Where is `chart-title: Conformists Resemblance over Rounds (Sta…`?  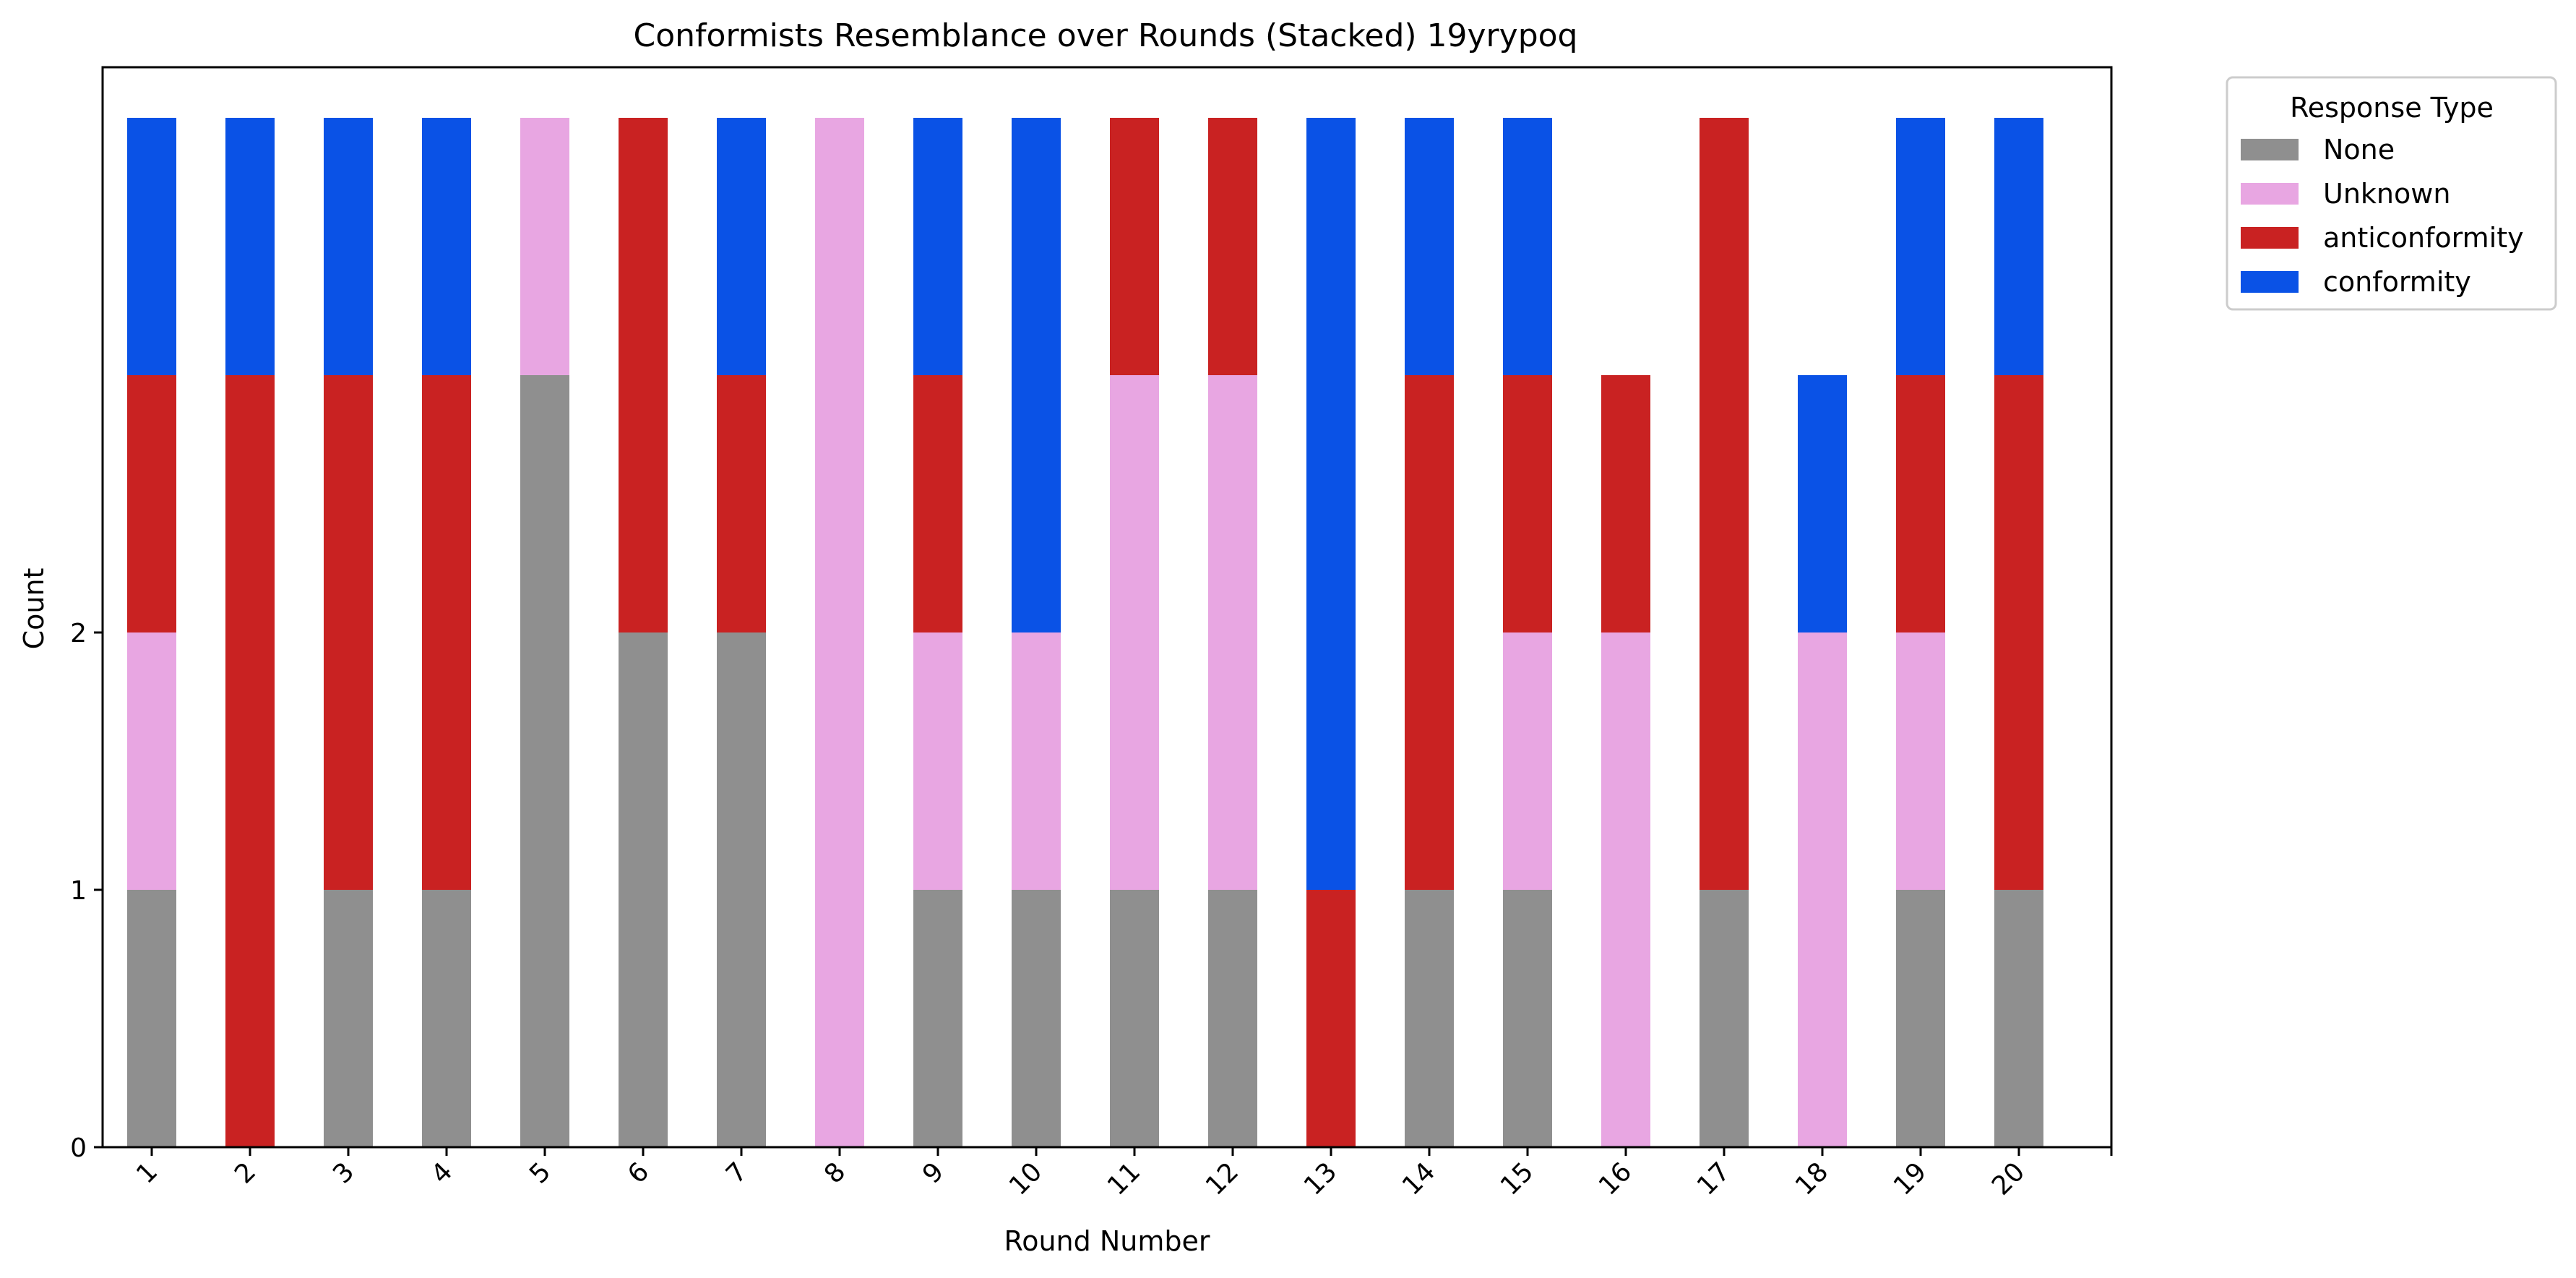
chart-title: Conformists Resemblance over Rounds (Sta… is located at coordinates (1106, 35).